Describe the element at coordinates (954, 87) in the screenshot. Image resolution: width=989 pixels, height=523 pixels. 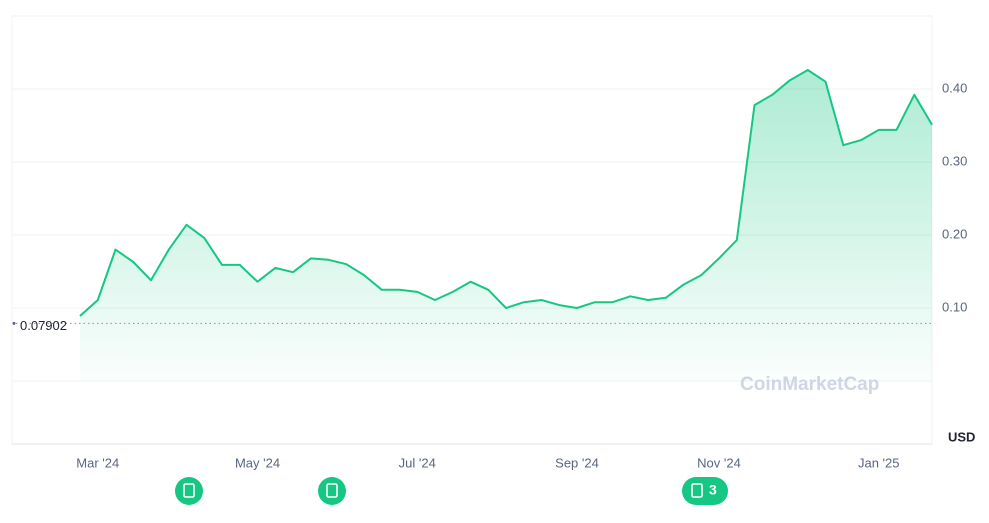
I see `y-tick-label: 0.40` at that location.